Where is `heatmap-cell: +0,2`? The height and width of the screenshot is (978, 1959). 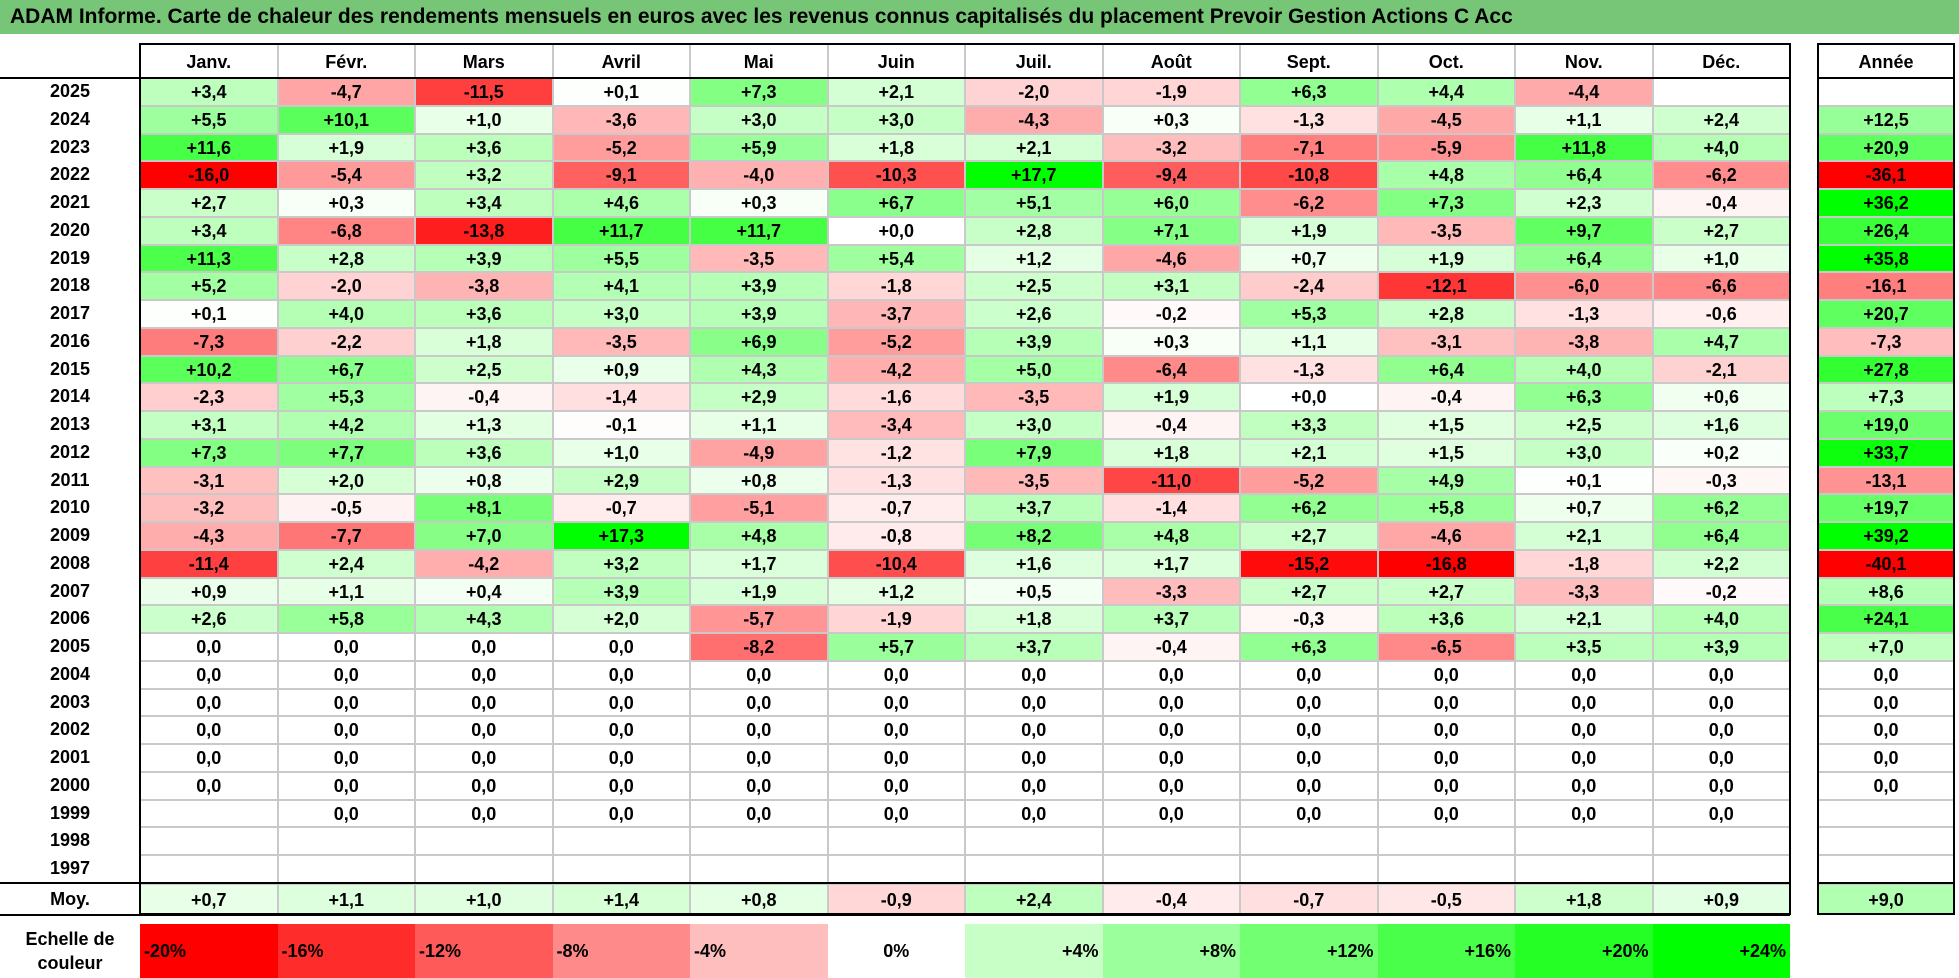
heatmap-cell: +0,2 is located at coordinates (1721, 452).